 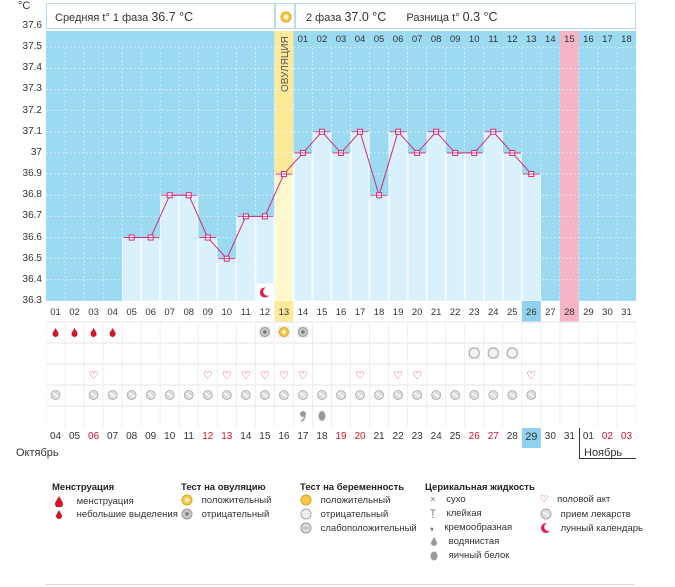 I want to click on date-cell: 23, so click(x=417, y=436).